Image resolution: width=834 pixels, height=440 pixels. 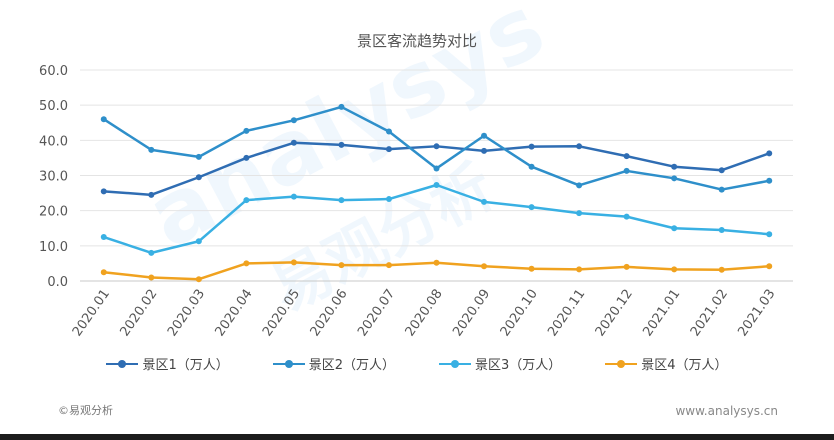 I want to click on y-tick-label: 40.0, so click(x=53, y=141).